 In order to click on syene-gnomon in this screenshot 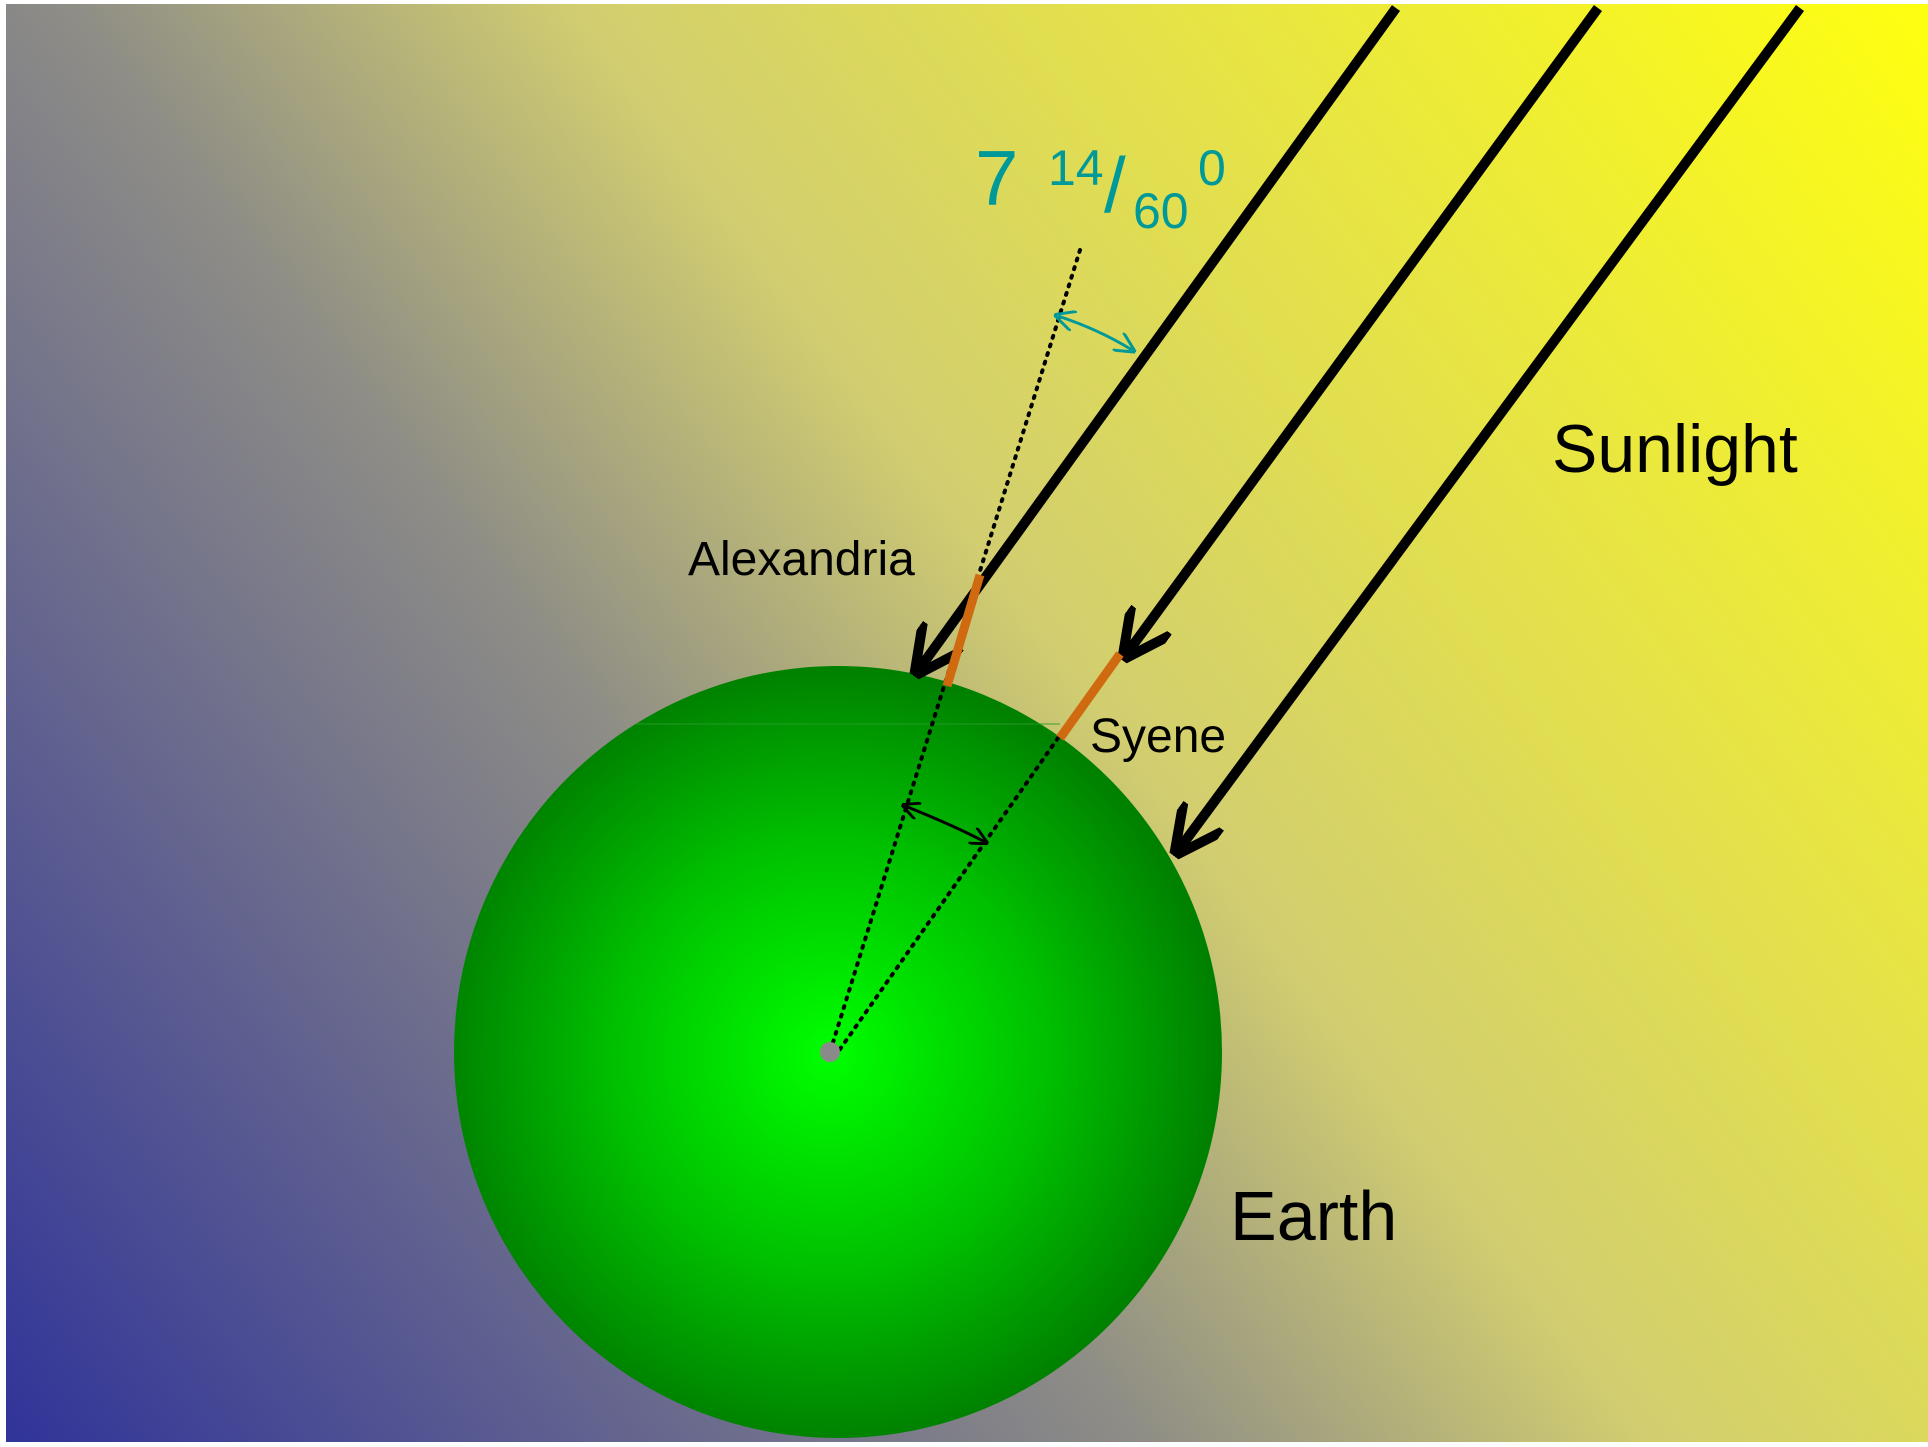, I will do `click(1090, 696)`.